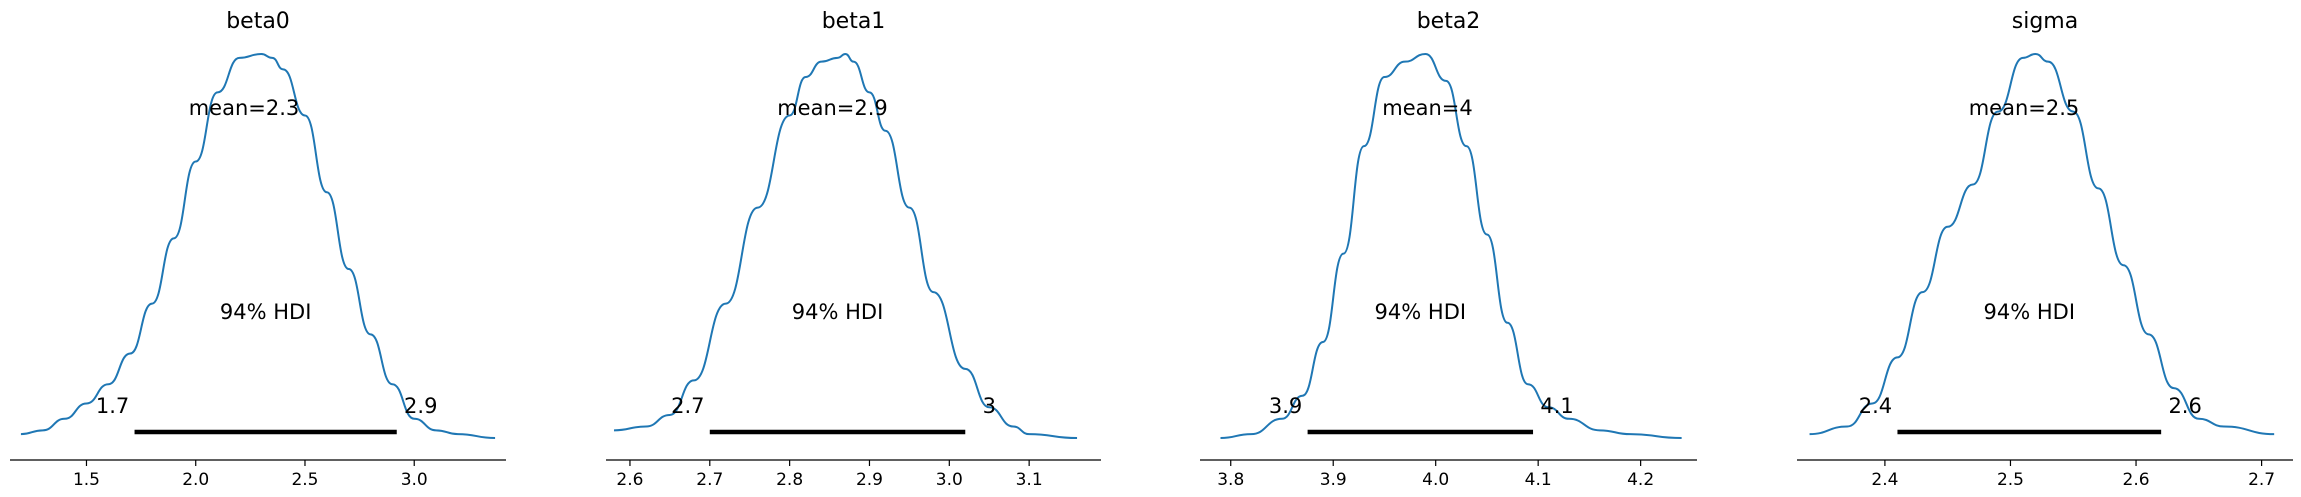 This screenshot has width=2301, height=497. What do you see at coordinates (687, 406) in the screenshot?
I see `hdi-low-label: 2.7` at bounding box center [687, 406].